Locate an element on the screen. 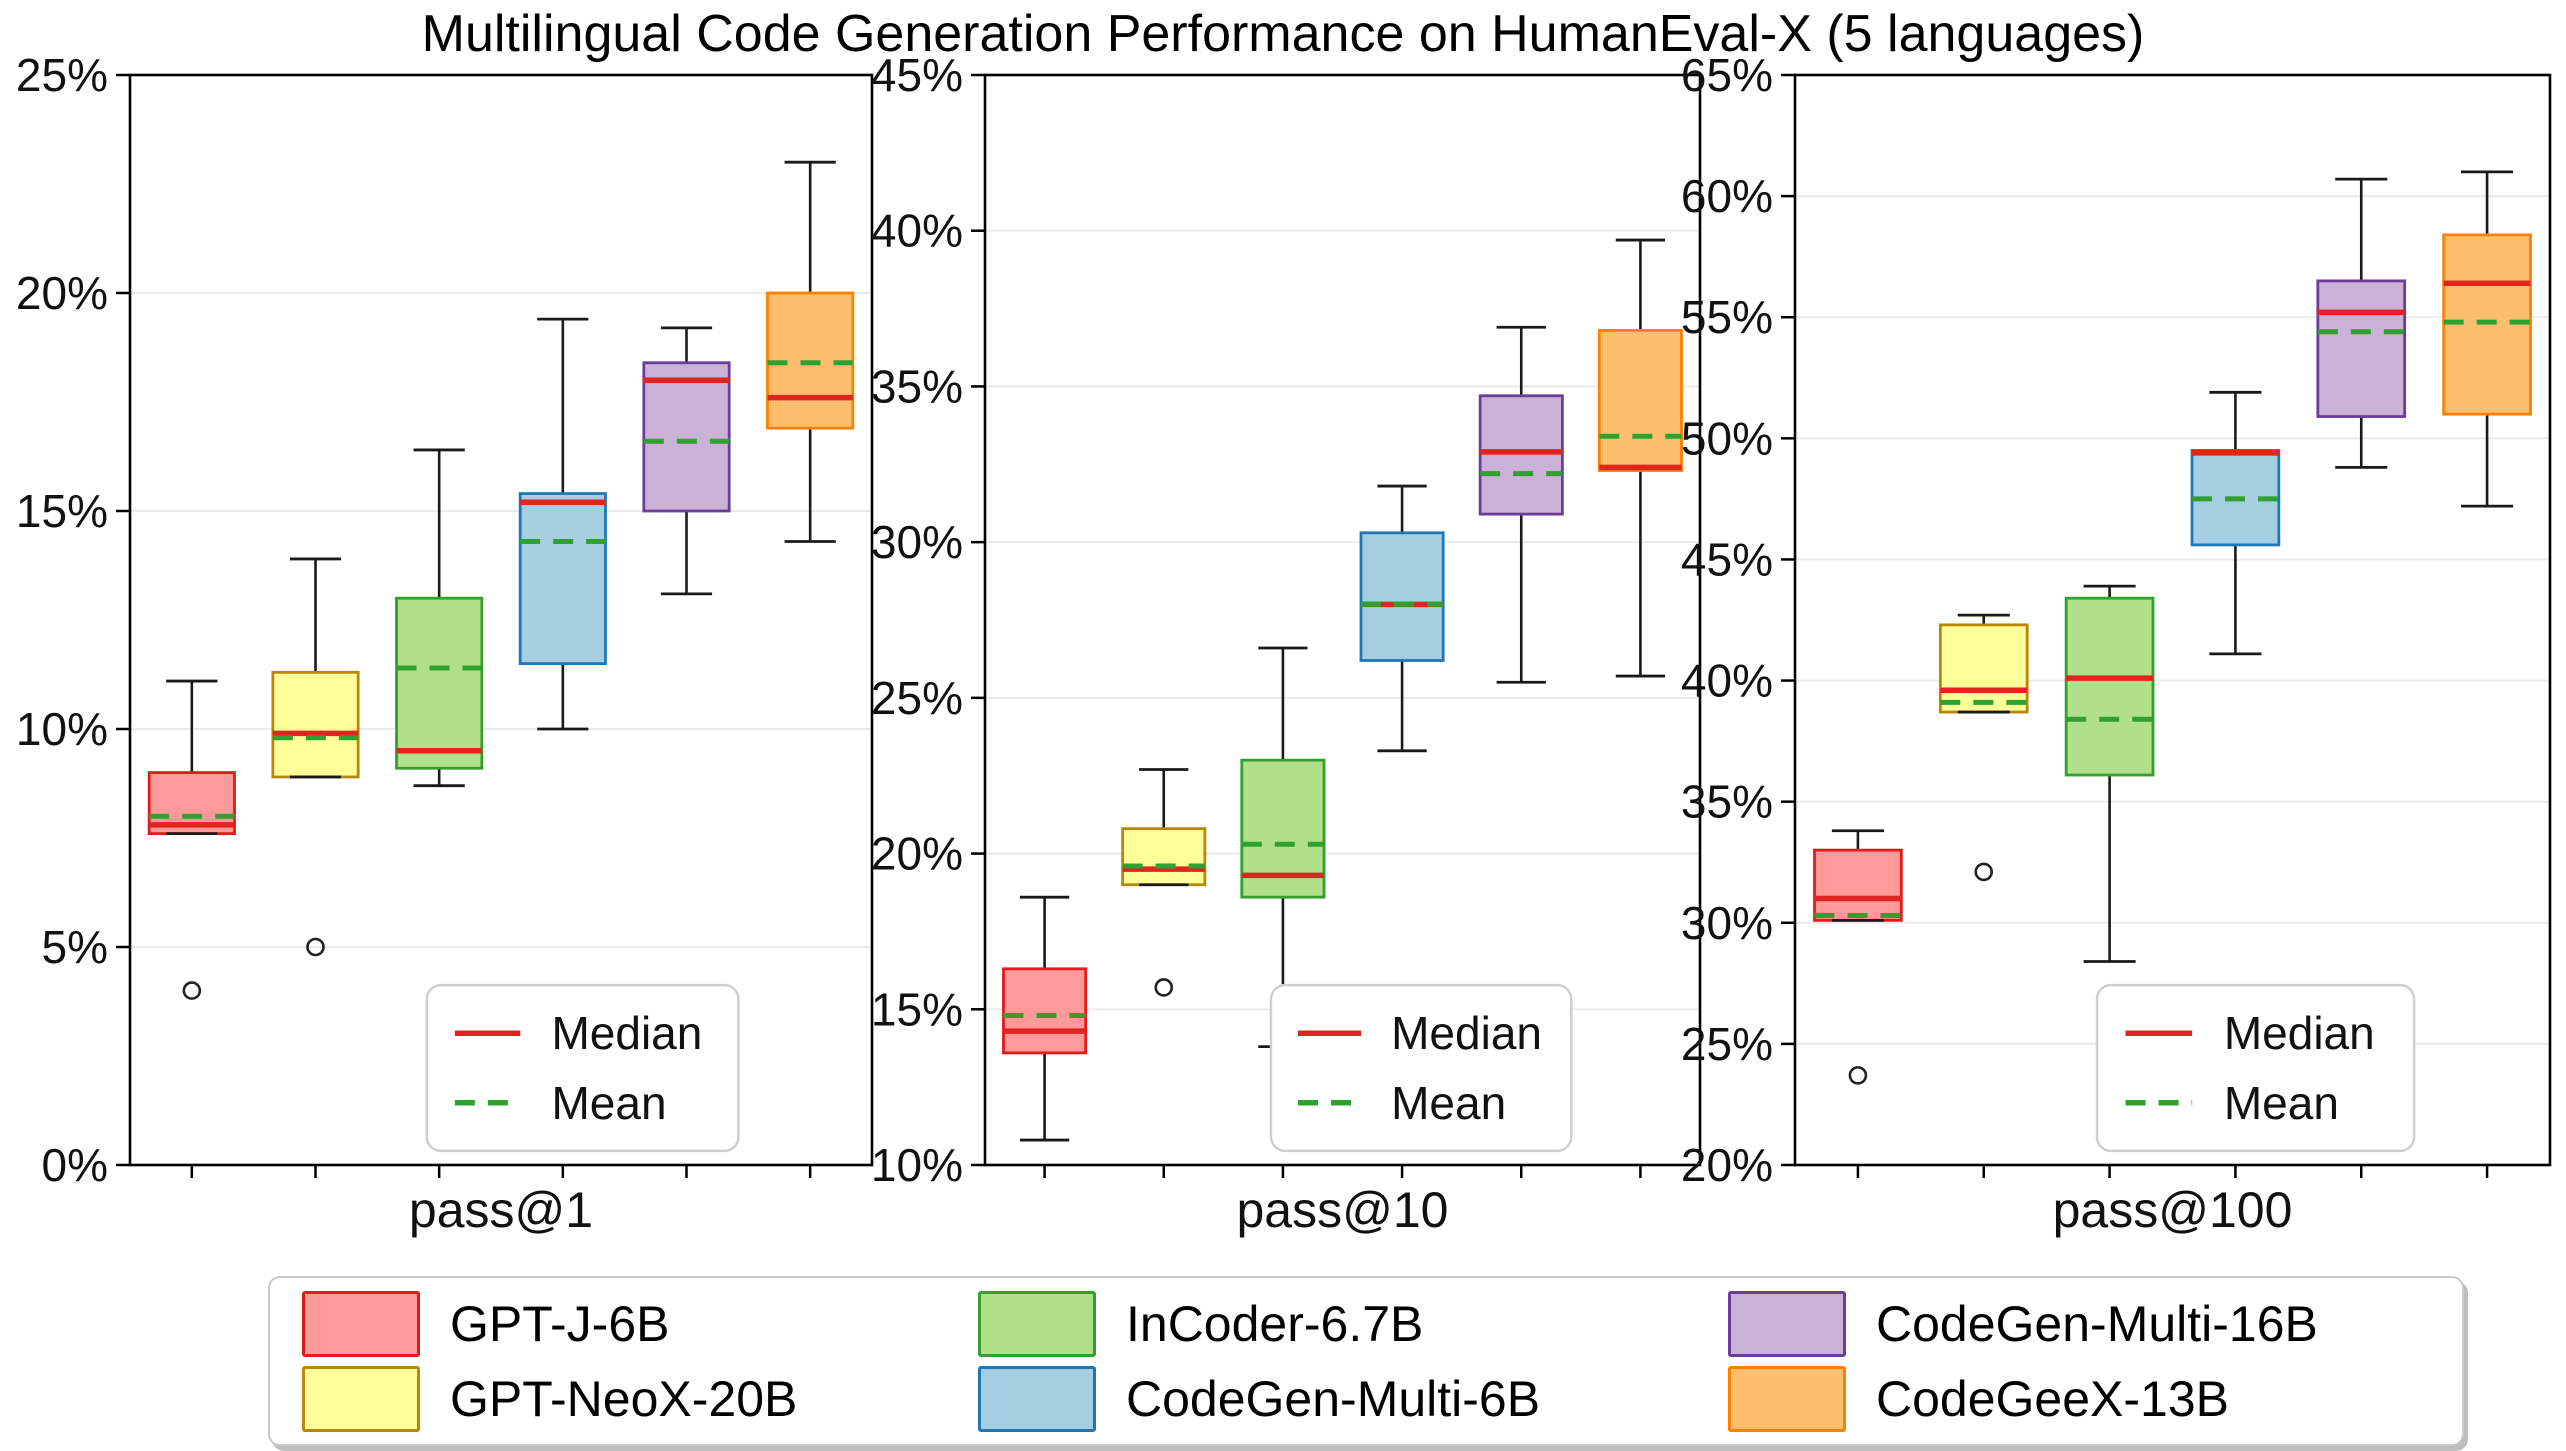 This screenshot has width=2566, height=1451. legend-swatch-codegen-multi-6b is located at coordinates (1037, 1398).